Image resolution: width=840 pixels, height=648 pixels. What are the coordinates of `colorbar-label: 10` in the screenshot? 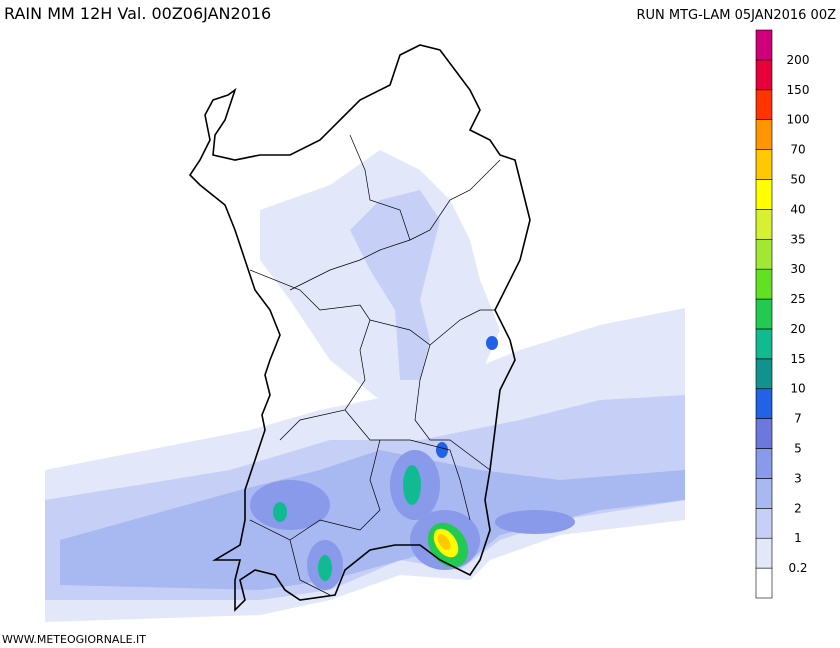 It's located at (797, 389).